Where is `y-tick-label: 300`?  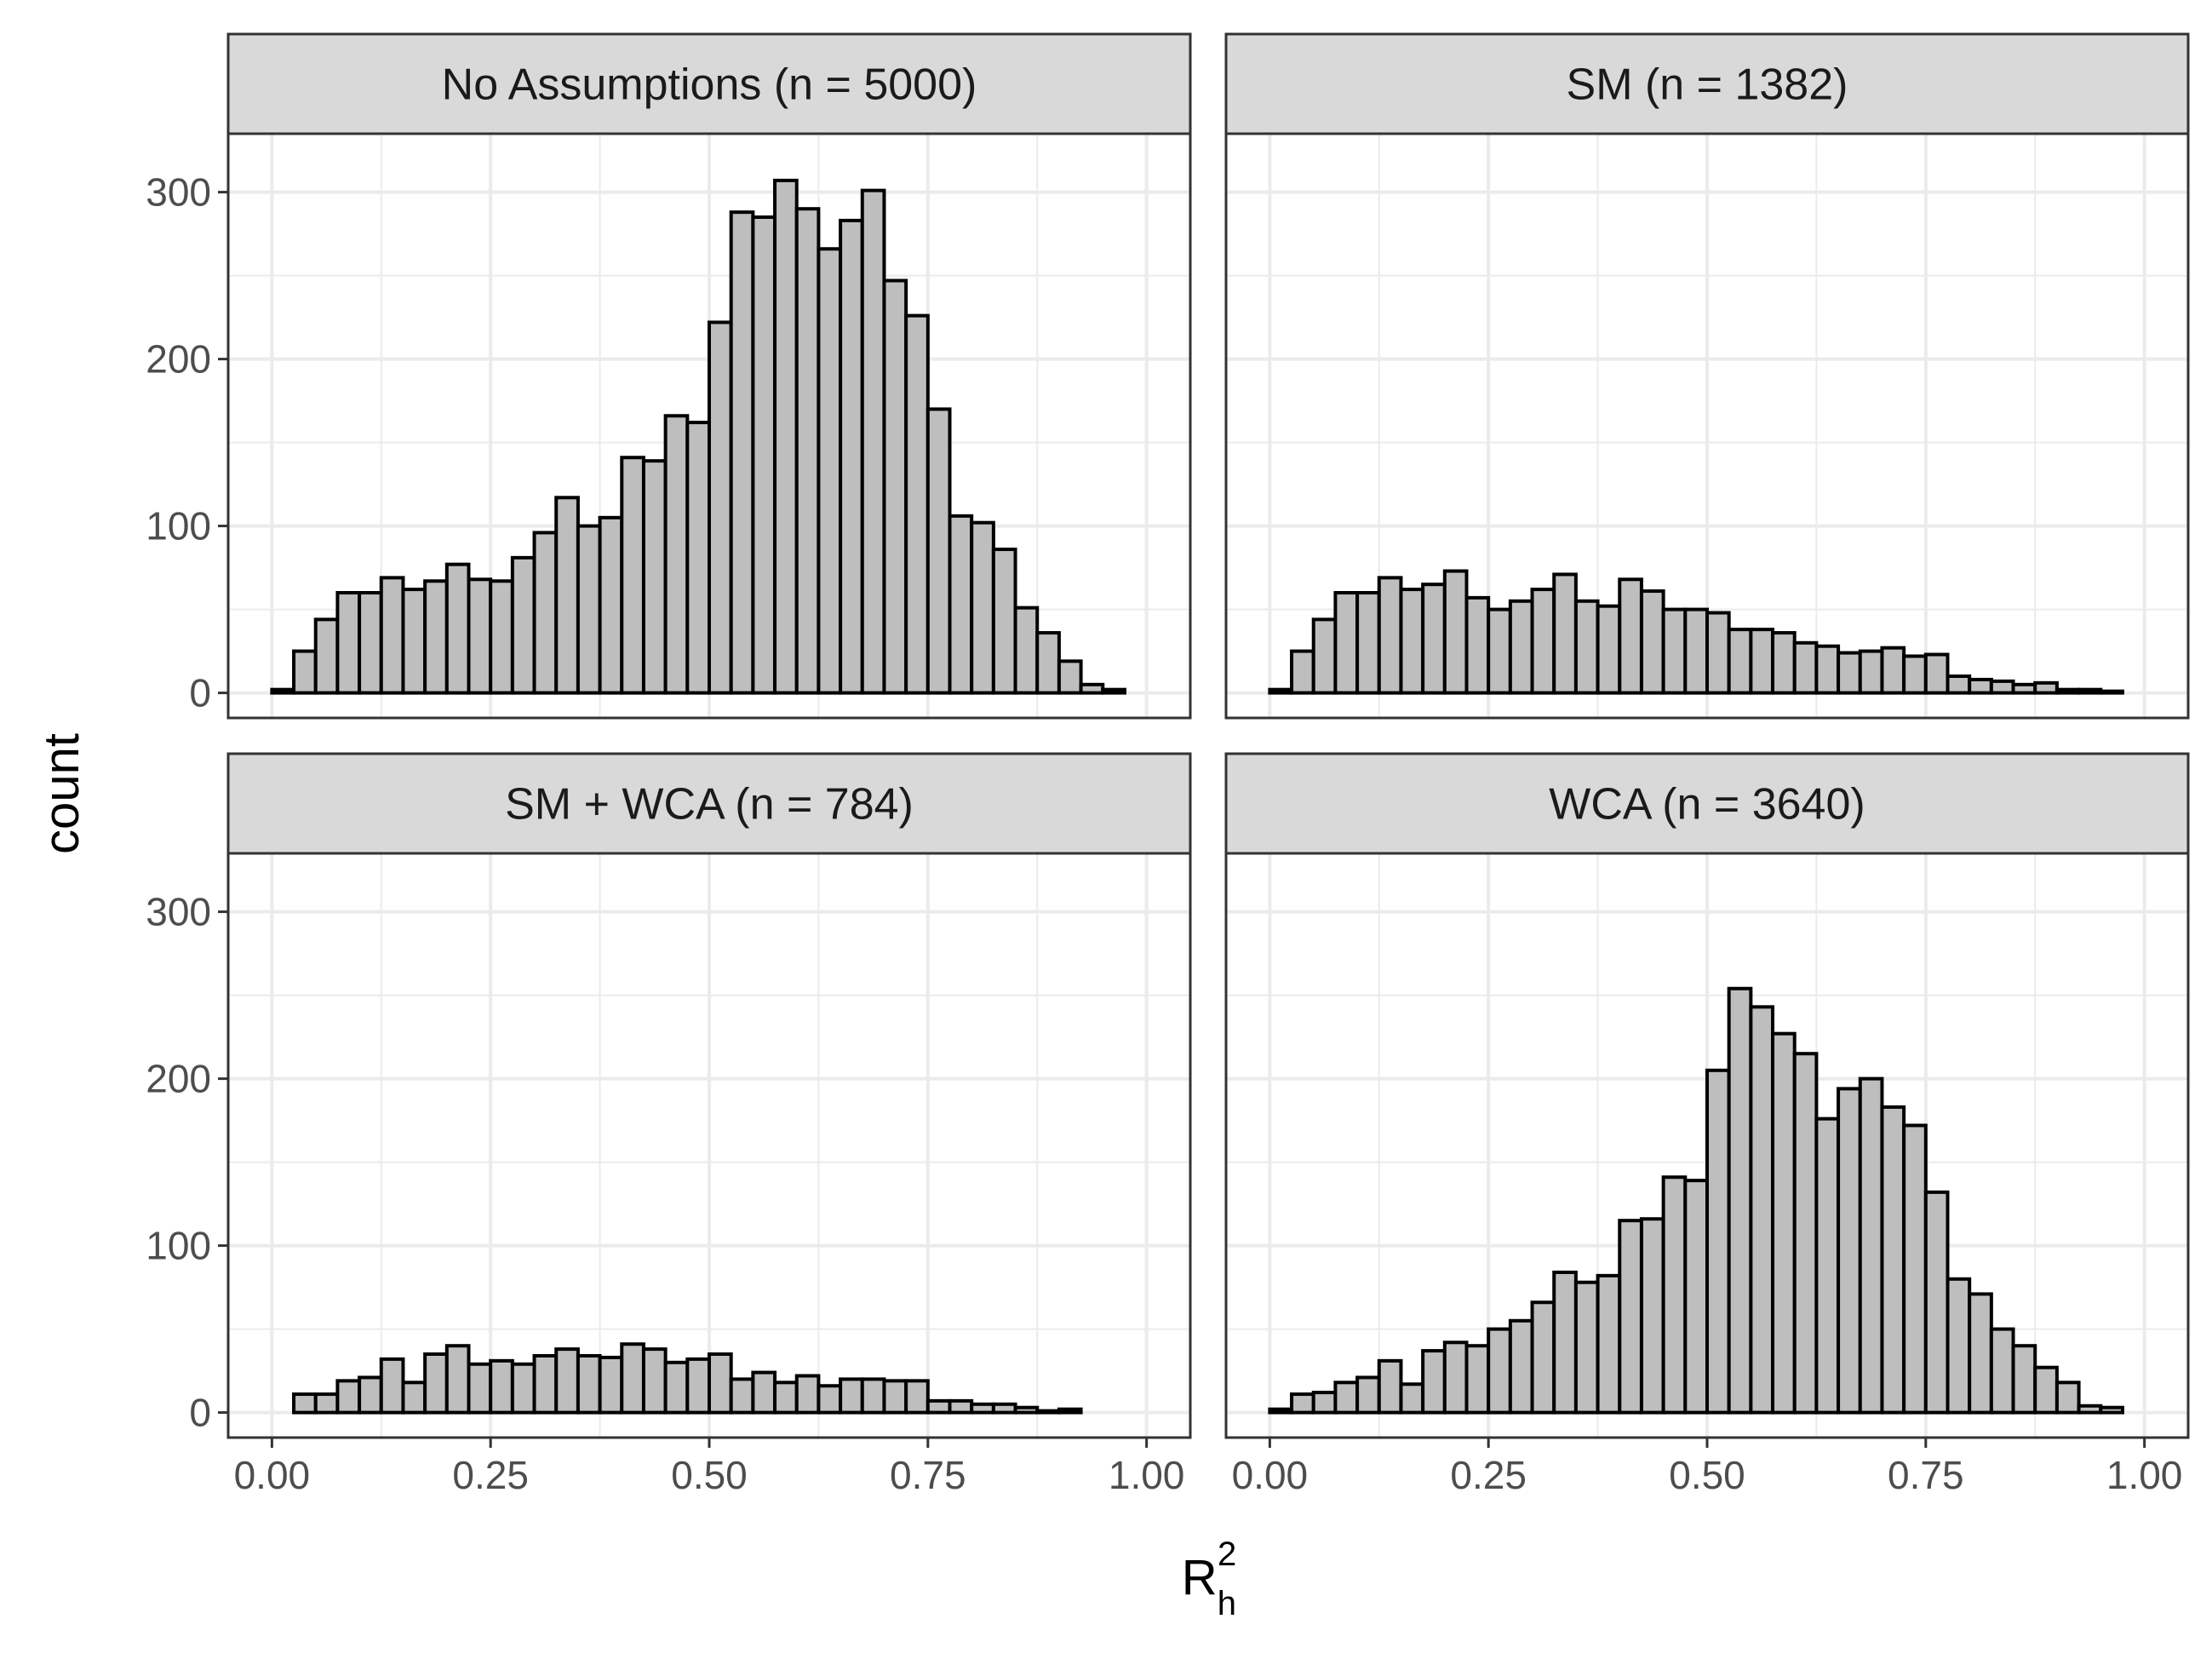 y-tick-label: 300 is located at coordinates (179, 192).